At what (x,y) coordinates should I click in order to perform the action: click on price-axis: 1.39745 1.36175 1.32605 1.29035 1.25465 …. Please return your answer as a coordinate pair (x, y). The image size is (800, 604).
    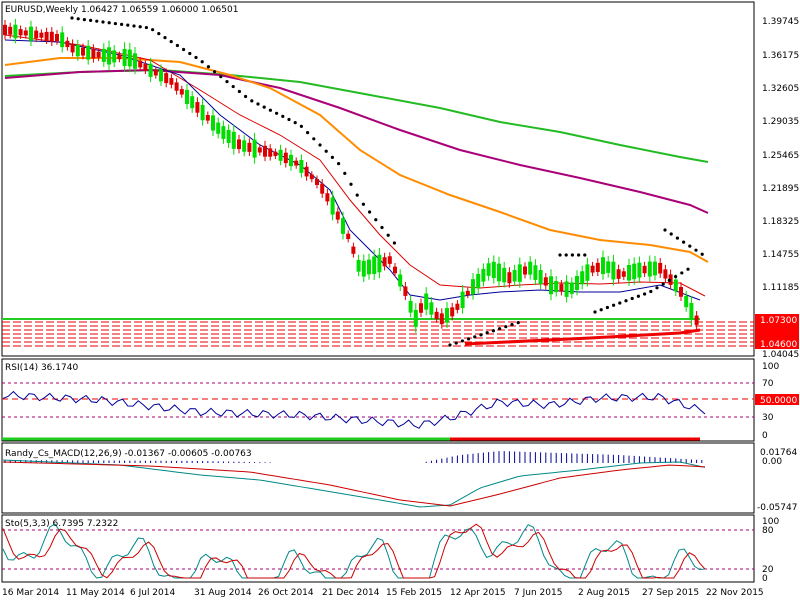
    Looking at the image, I should click on (777, 188).